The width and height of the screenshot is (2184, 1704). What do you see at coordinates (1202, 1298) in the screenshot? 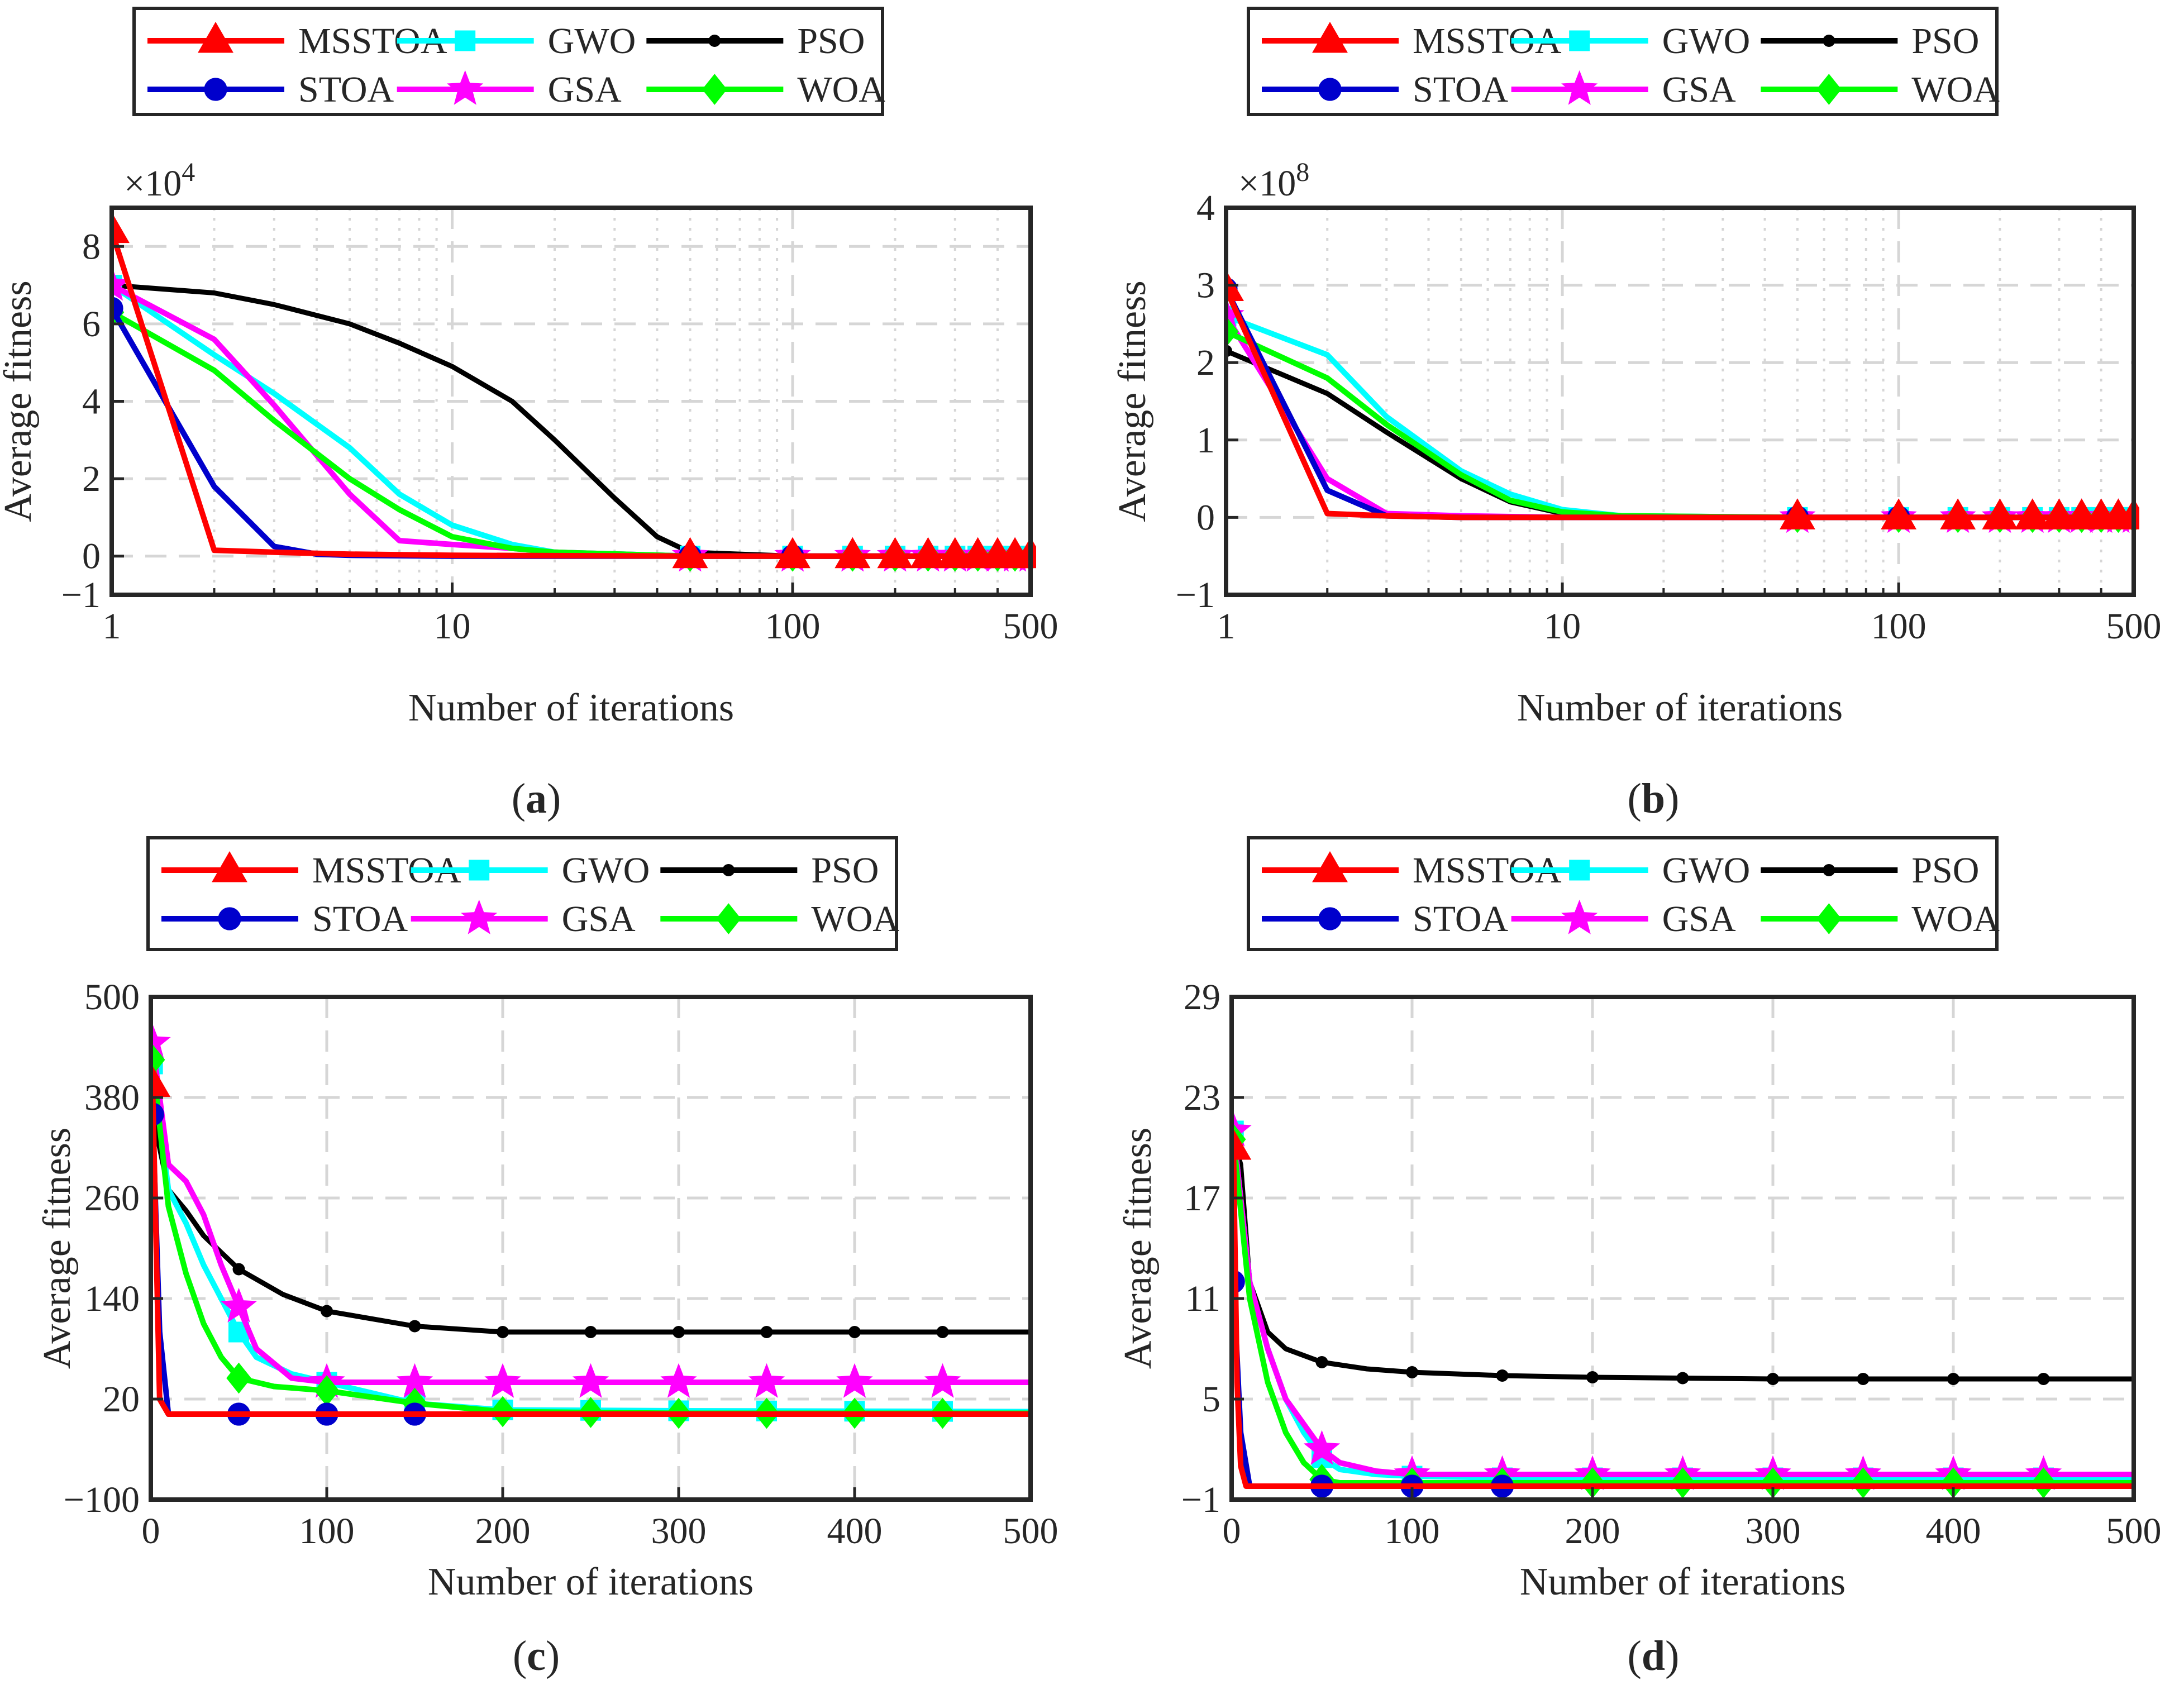
I see `y-tick-label: 11` at bounding box center [1202, 1298].